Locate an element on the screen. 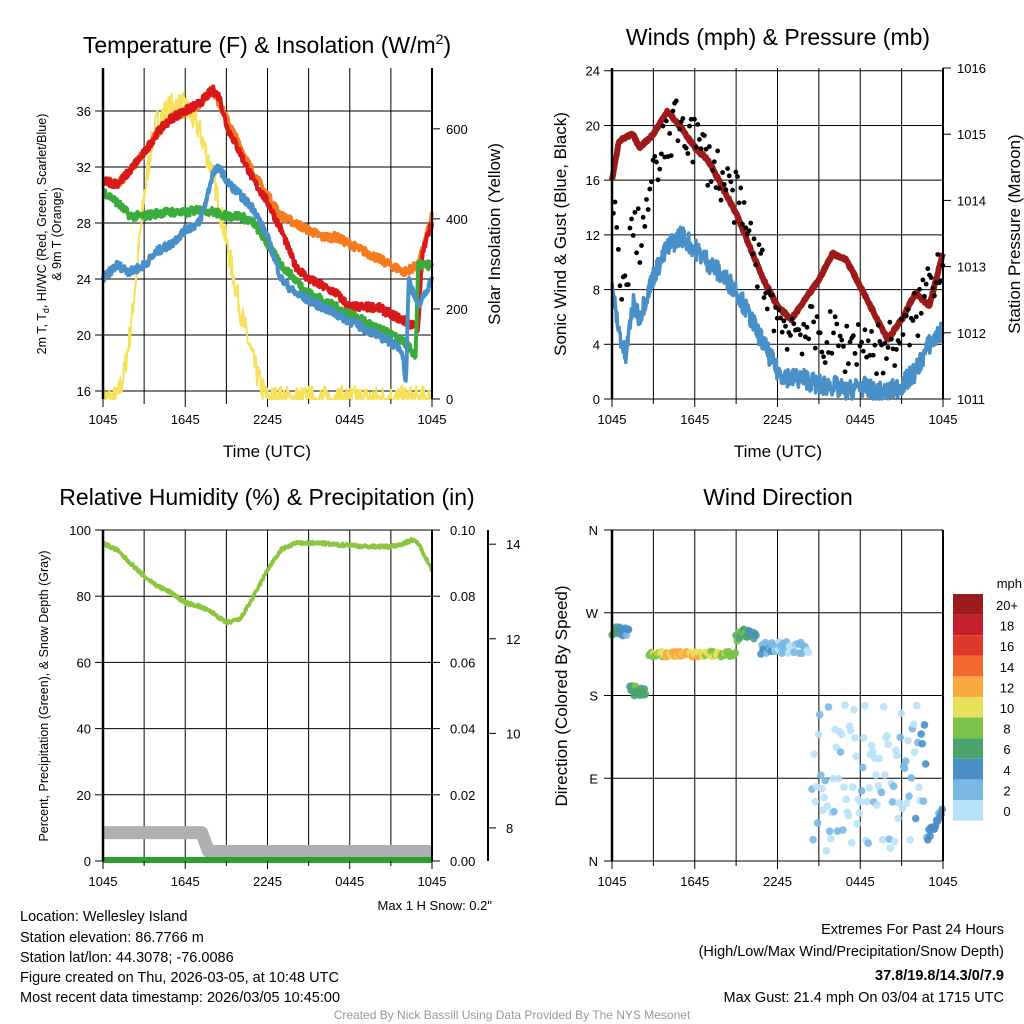  wind-x-label: Time (UTC) is located at coordinates (778, 451).